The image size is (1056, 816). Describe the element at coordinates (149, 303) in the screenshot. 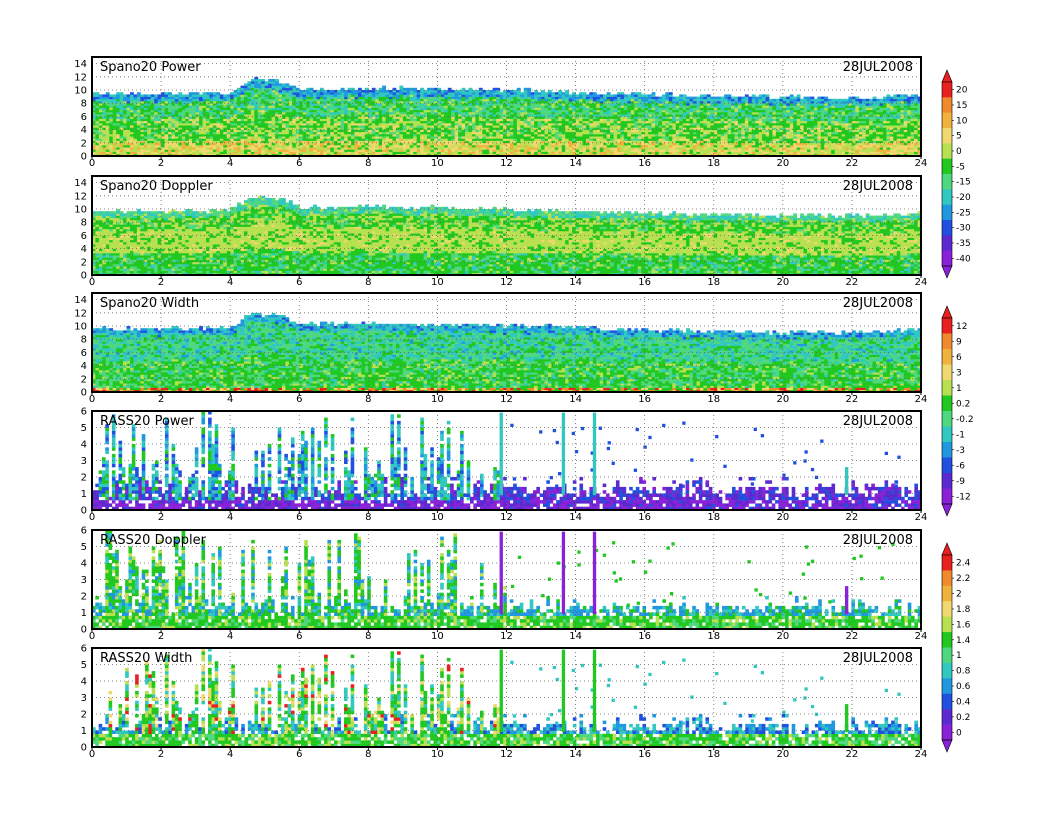

I see `panel-title: Spano20 Width` at that location.